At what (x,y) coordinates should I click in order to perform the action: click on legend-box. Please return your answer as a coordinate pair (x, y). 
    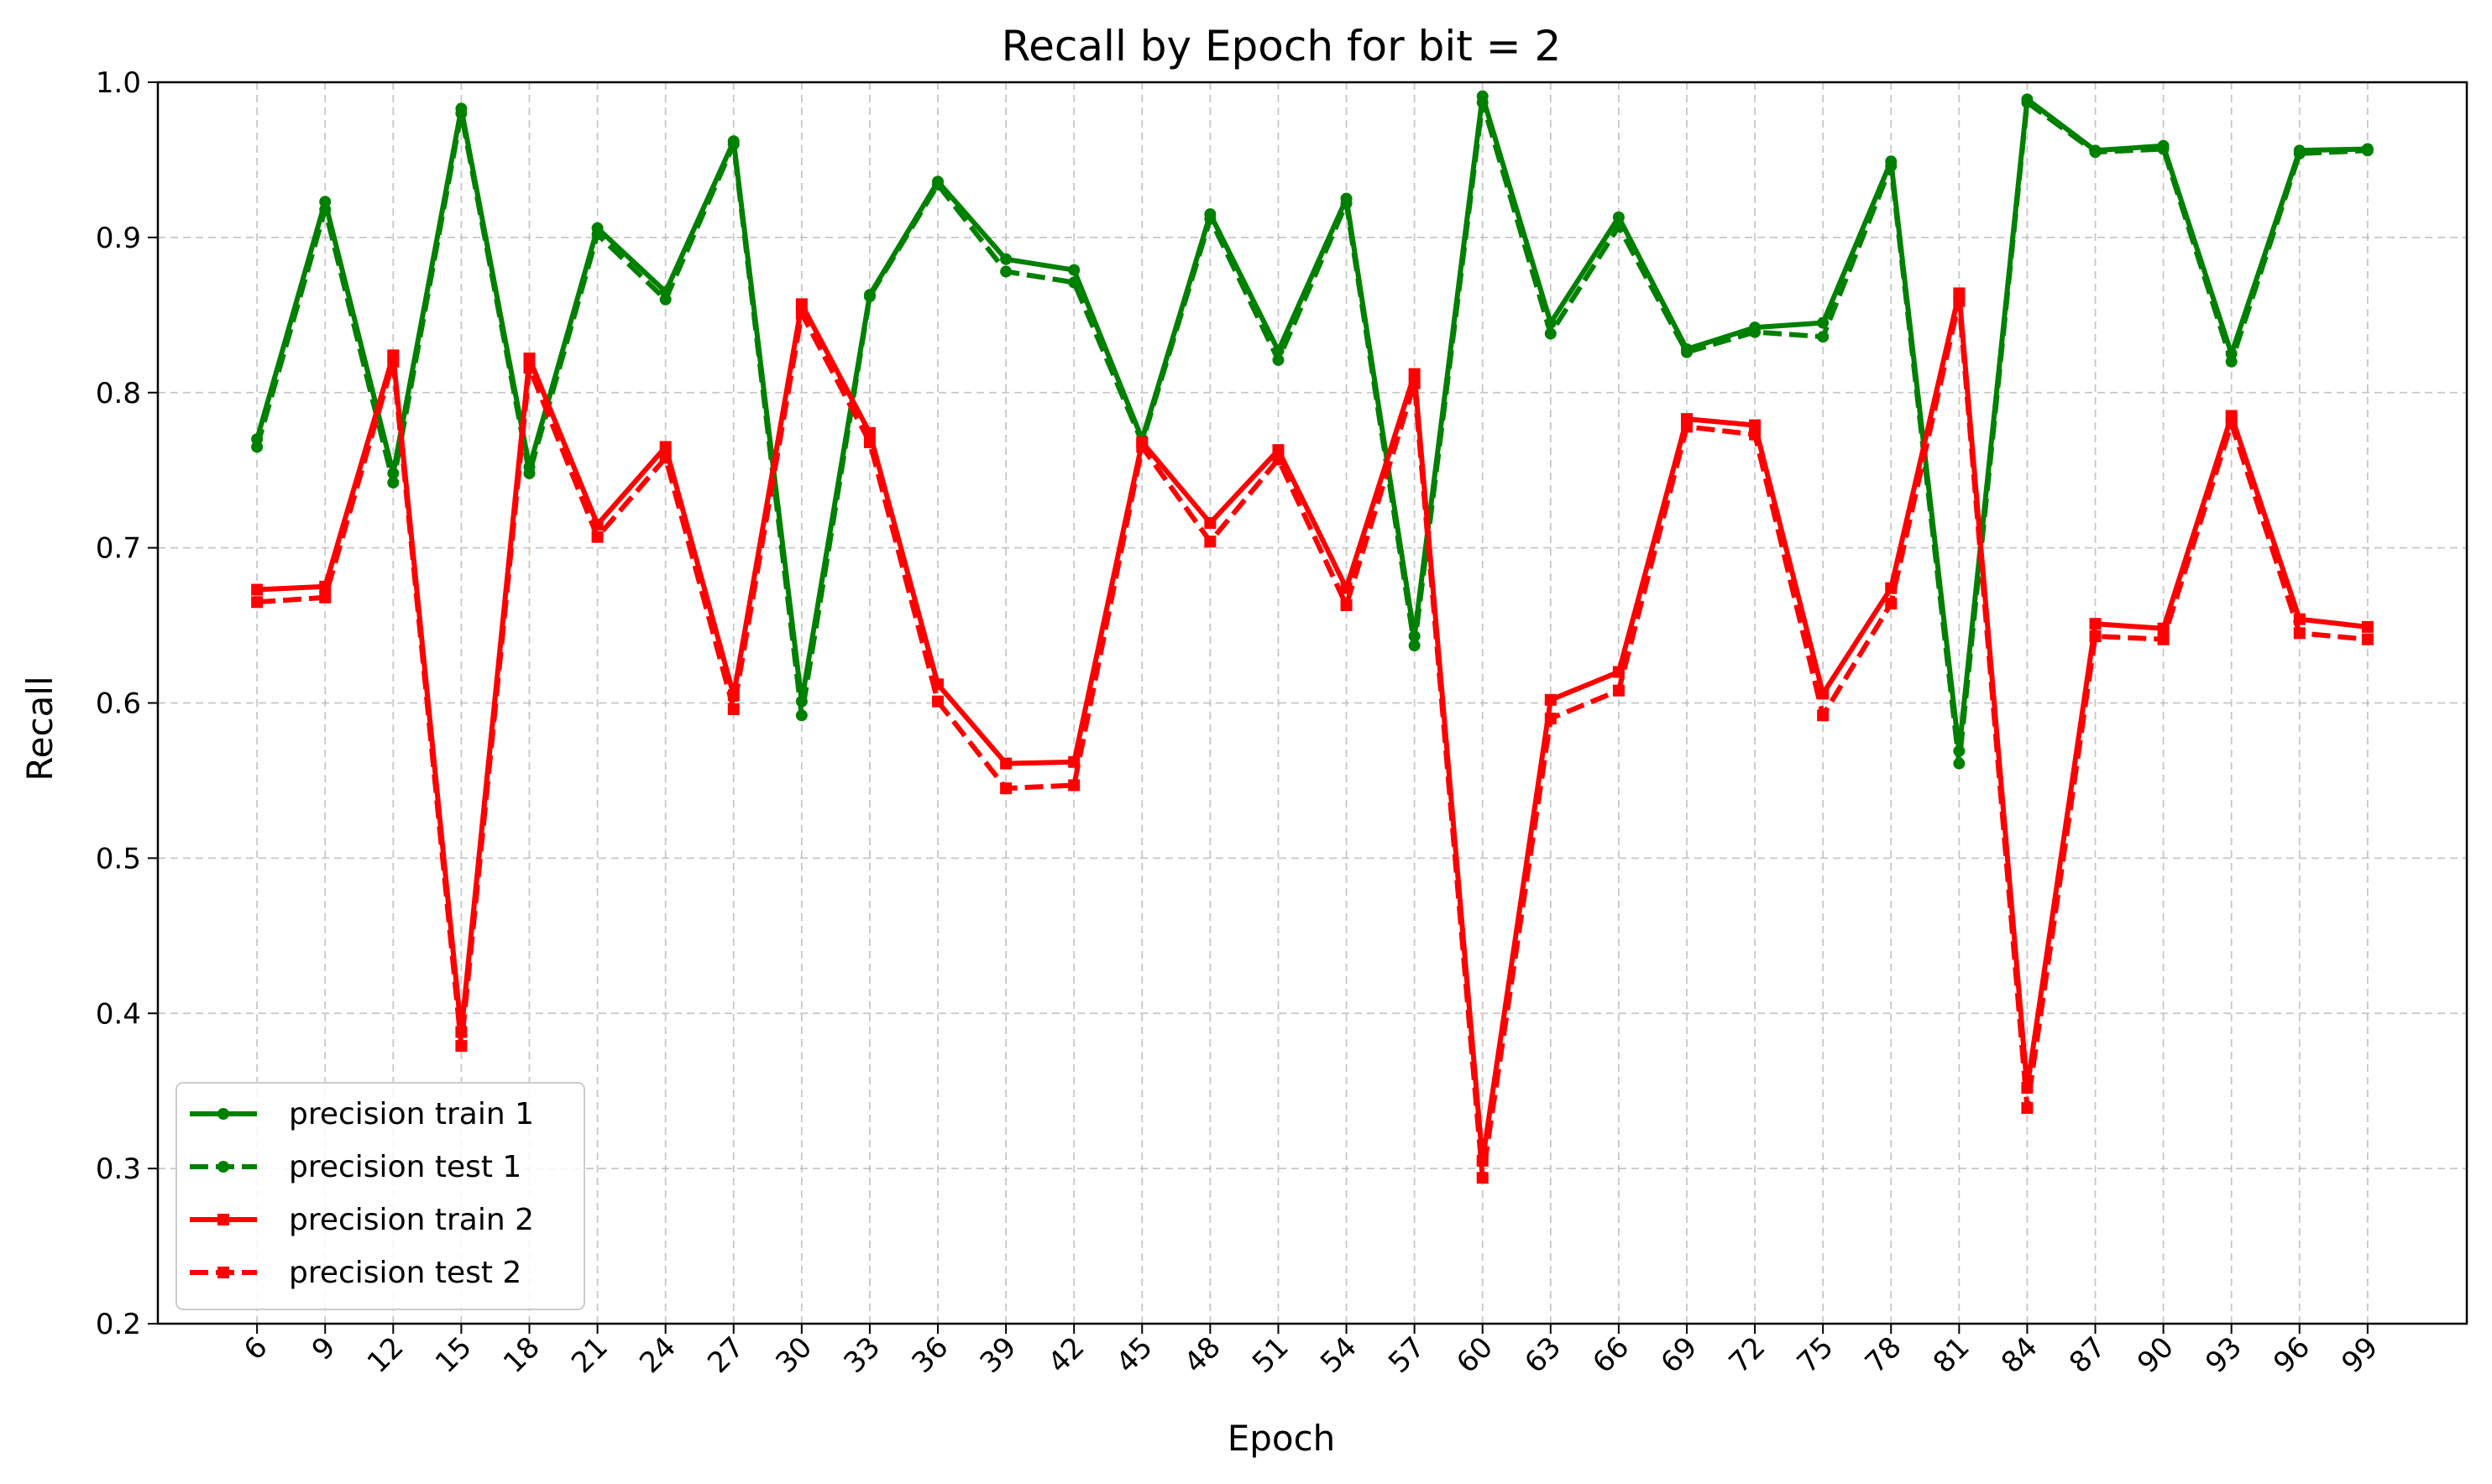
    Looking at the image, I should click on (380, 1196).